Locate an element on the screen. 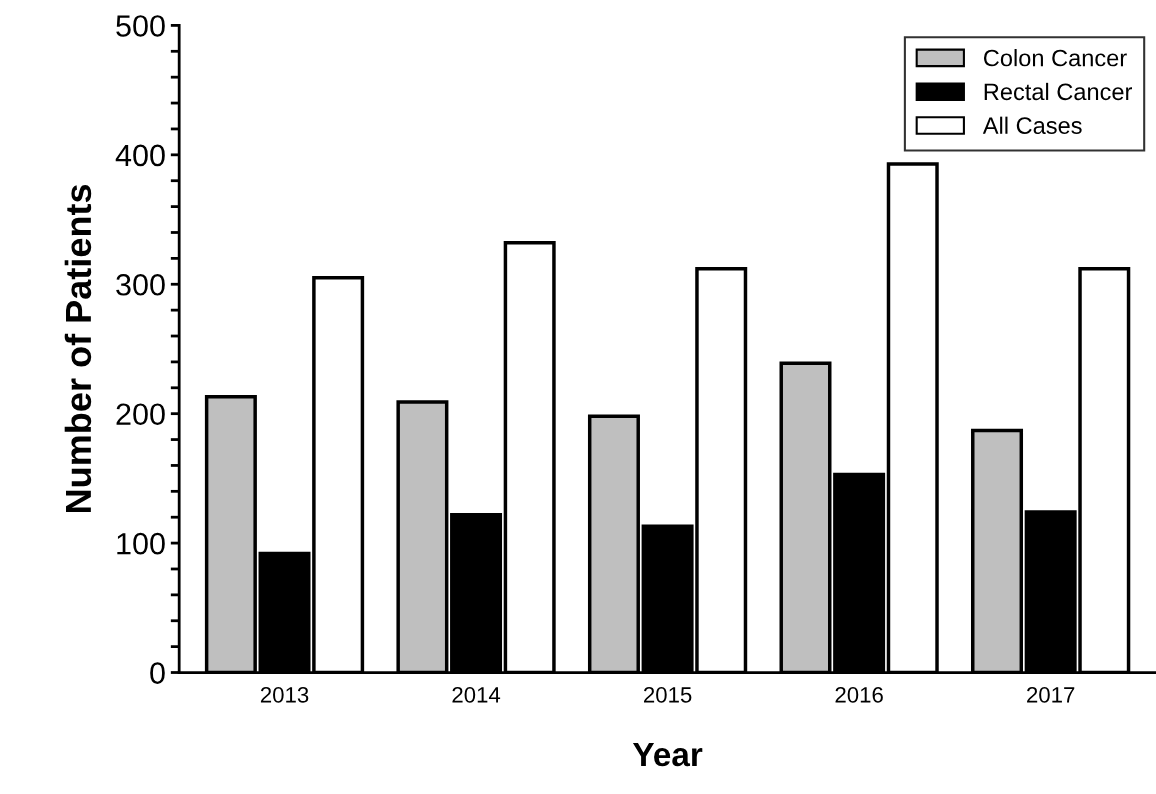  x-tick-label: 2017 is located at coordinates (1051, 694).